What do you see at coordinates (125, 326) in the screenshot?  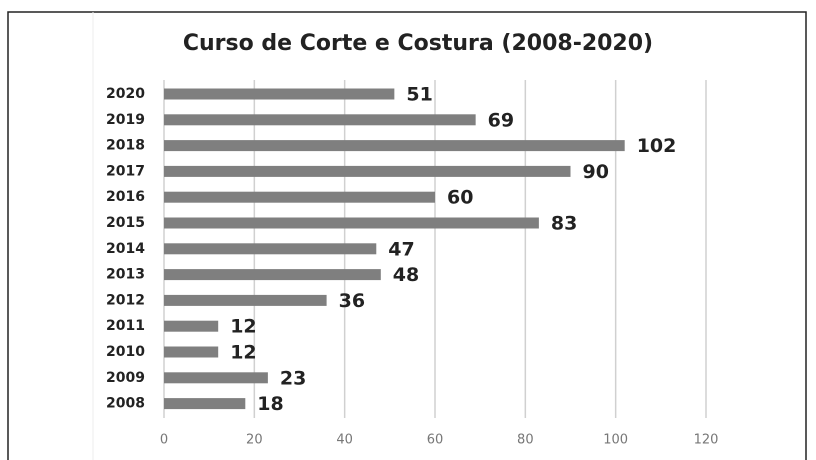 I see `y-tick-label: 2011` at bounding box center [125, 326].